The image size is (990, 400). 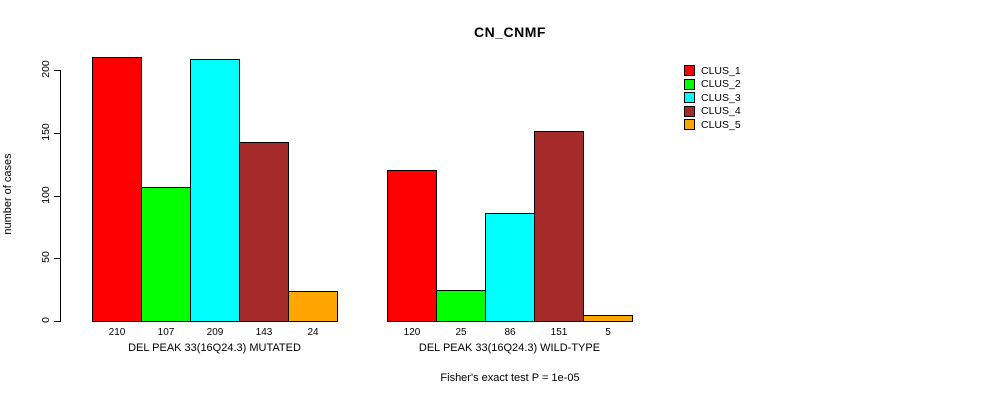 I want to click on legend-item-clus_3: CLUS_3, so click(x=712, y=98).